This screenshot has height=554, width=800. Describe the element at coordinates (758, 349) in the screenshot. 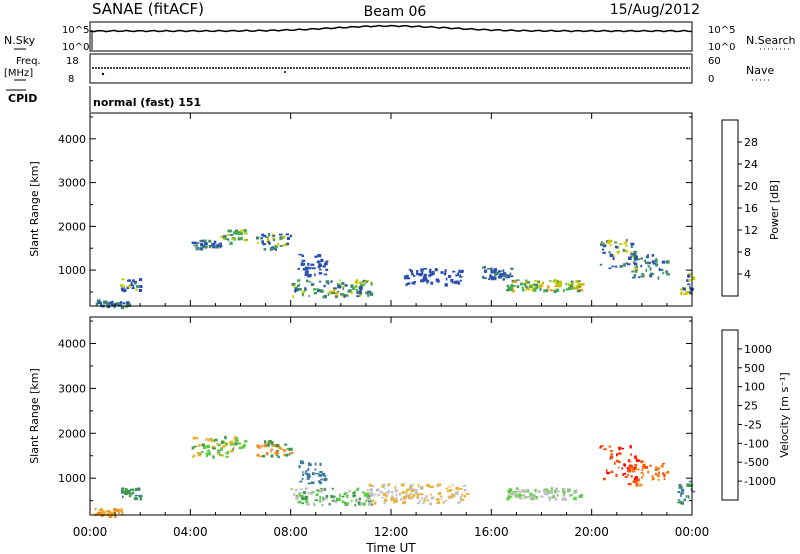

I see `colorbar-tick-label: 1000` at that location.